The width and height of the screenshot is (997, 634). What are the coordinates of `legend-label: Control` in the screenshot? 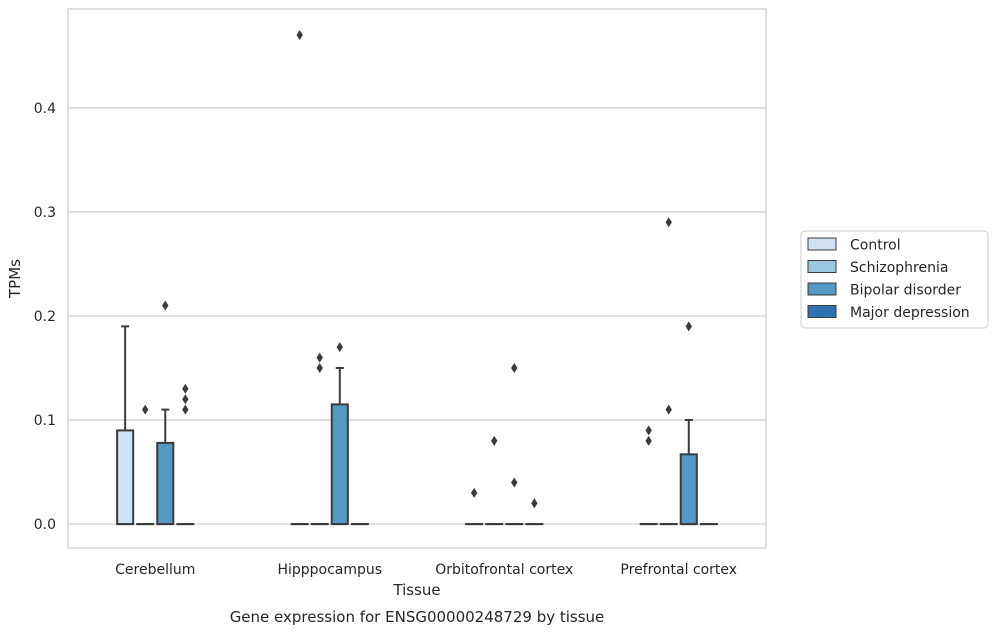 It's located at (875, 246).